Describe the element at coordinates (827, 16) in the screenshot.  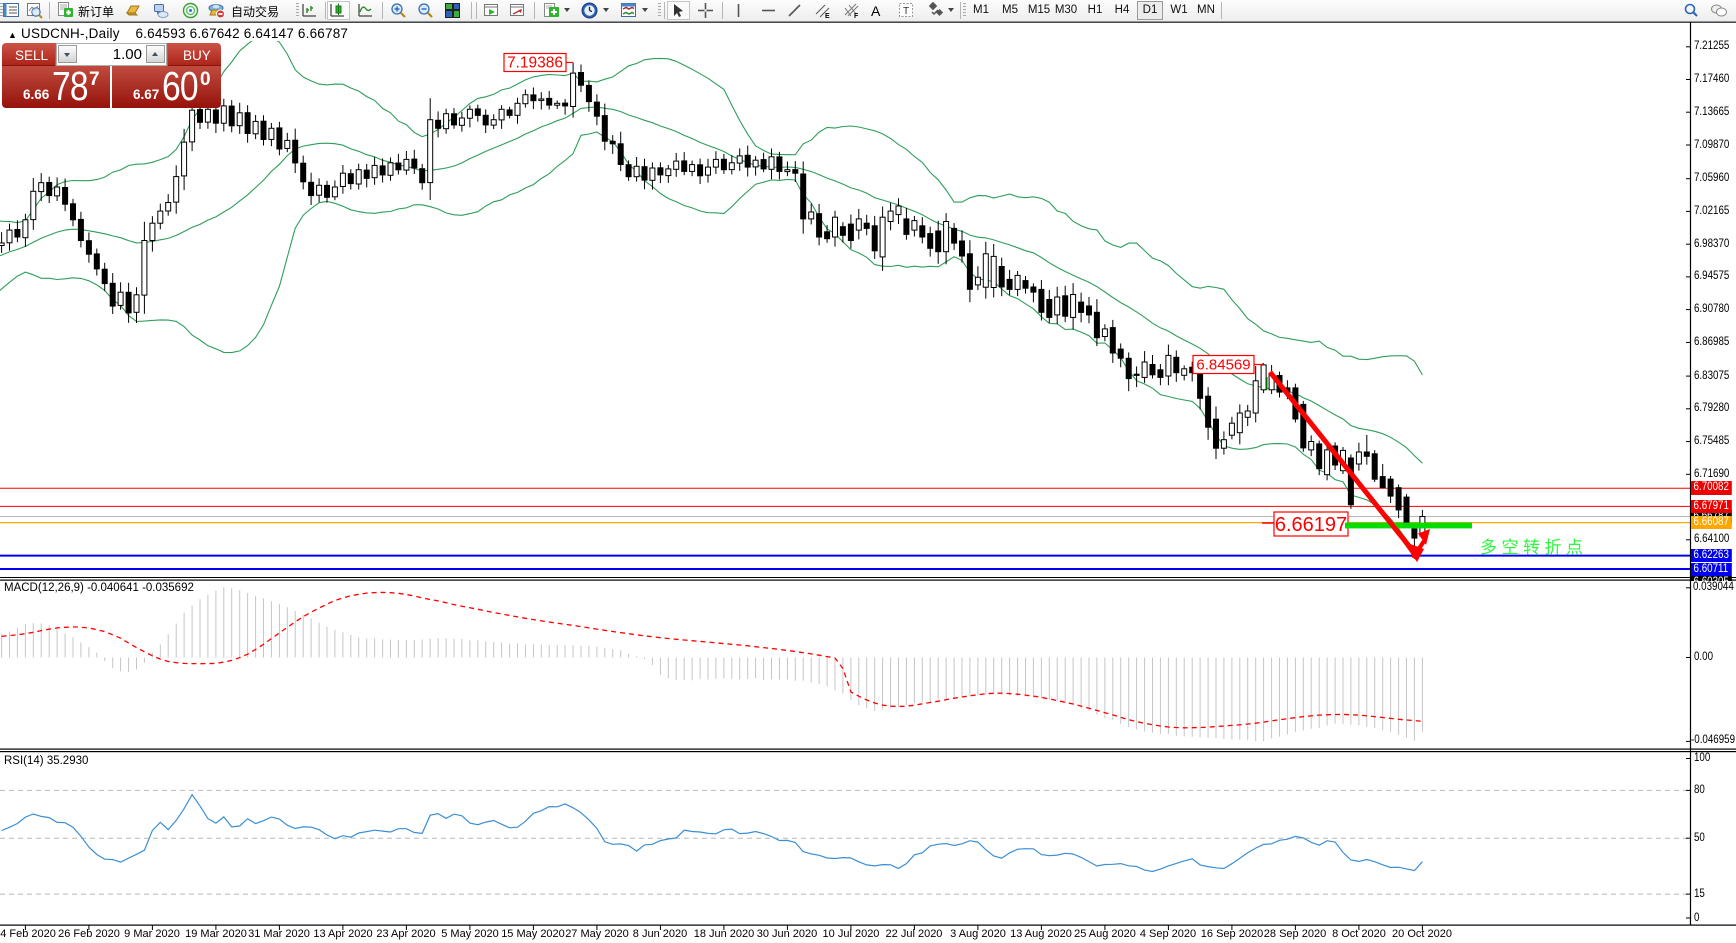
I see `svg-text: E` at that location.